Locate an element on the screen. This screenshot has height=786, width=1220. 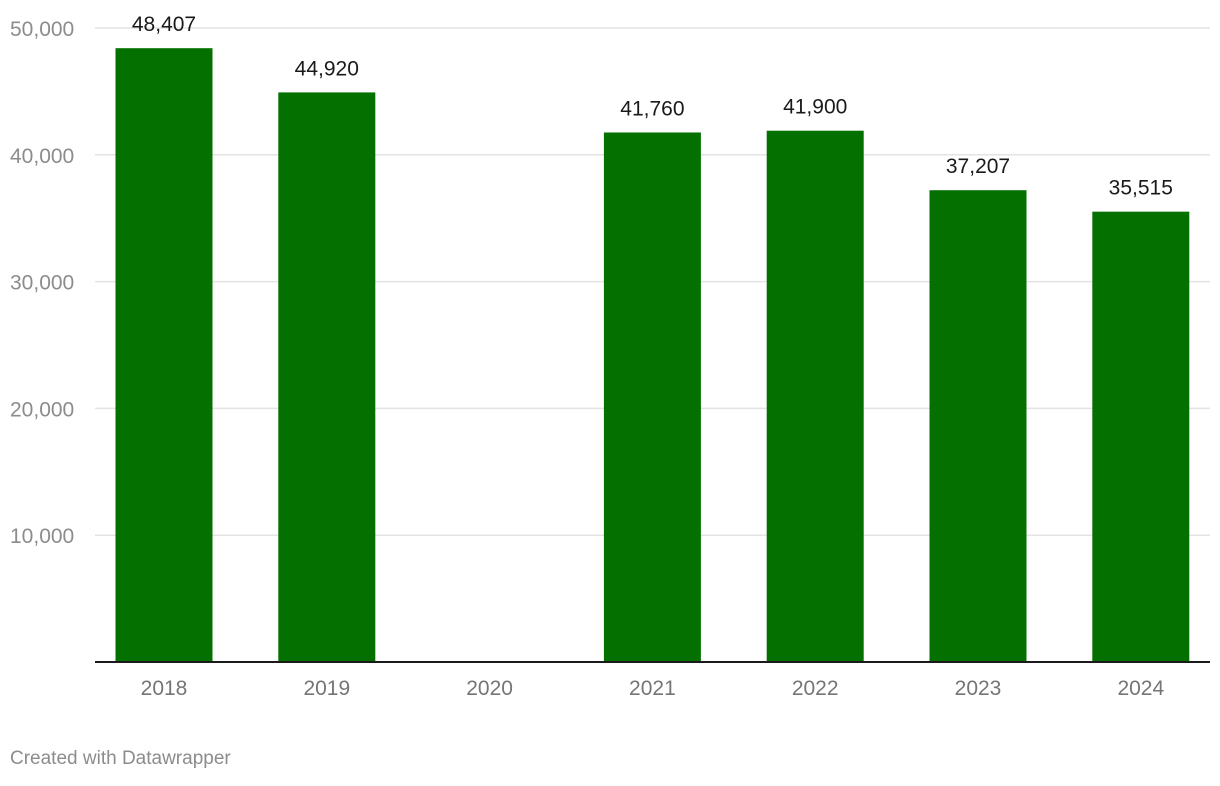
value-label-2023: 37,207 is located at coordinates (978, 166).